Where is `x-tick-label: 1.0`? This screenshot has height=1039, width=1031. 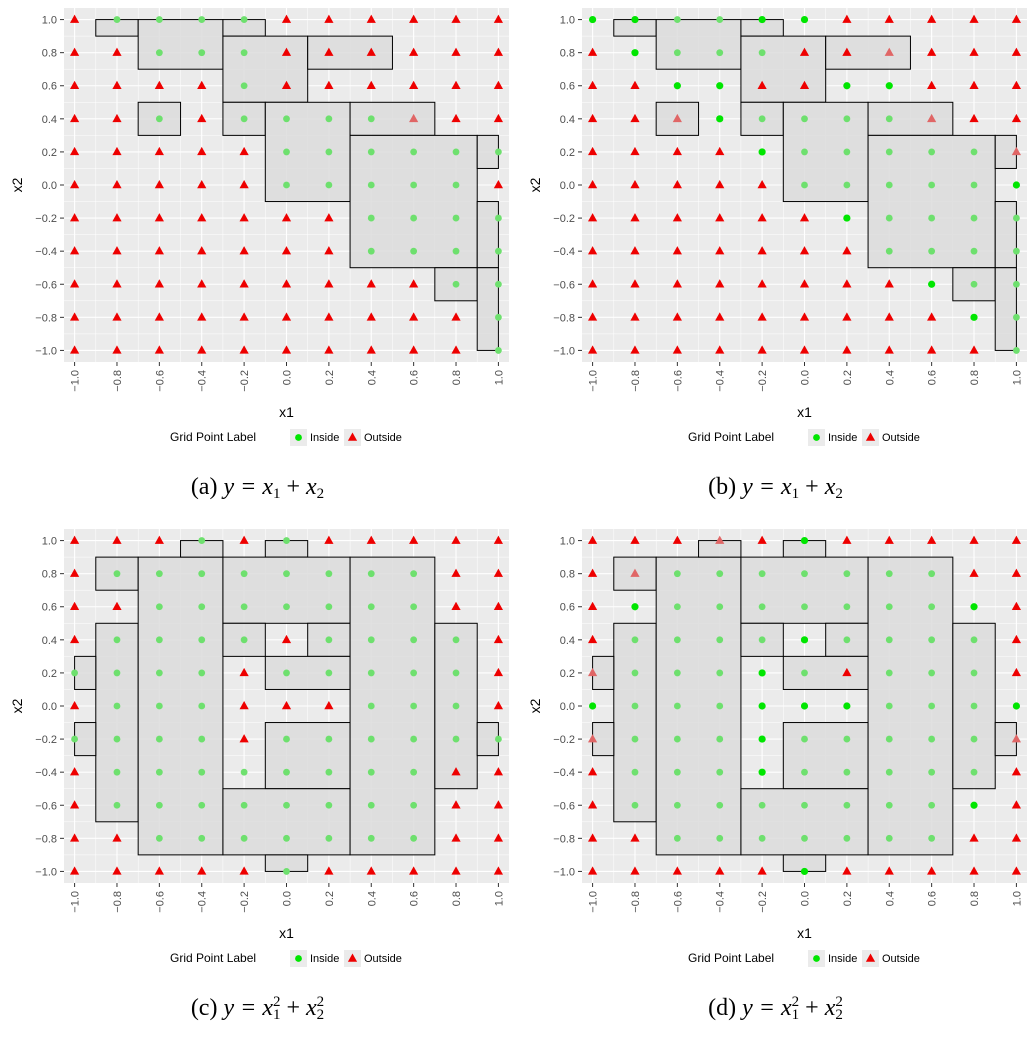 x-tick-label: 1.0 is located at coordinates (499, 377).